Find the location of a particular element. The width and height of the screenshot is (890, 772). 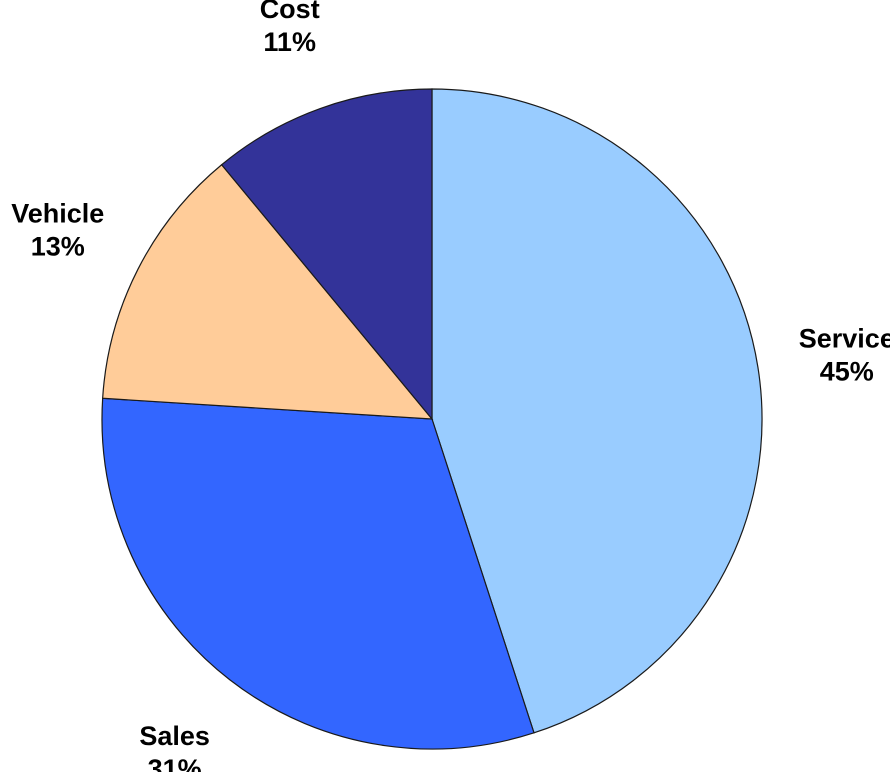

slice-label-service: Service 45% is located at coordinates (844, 354).